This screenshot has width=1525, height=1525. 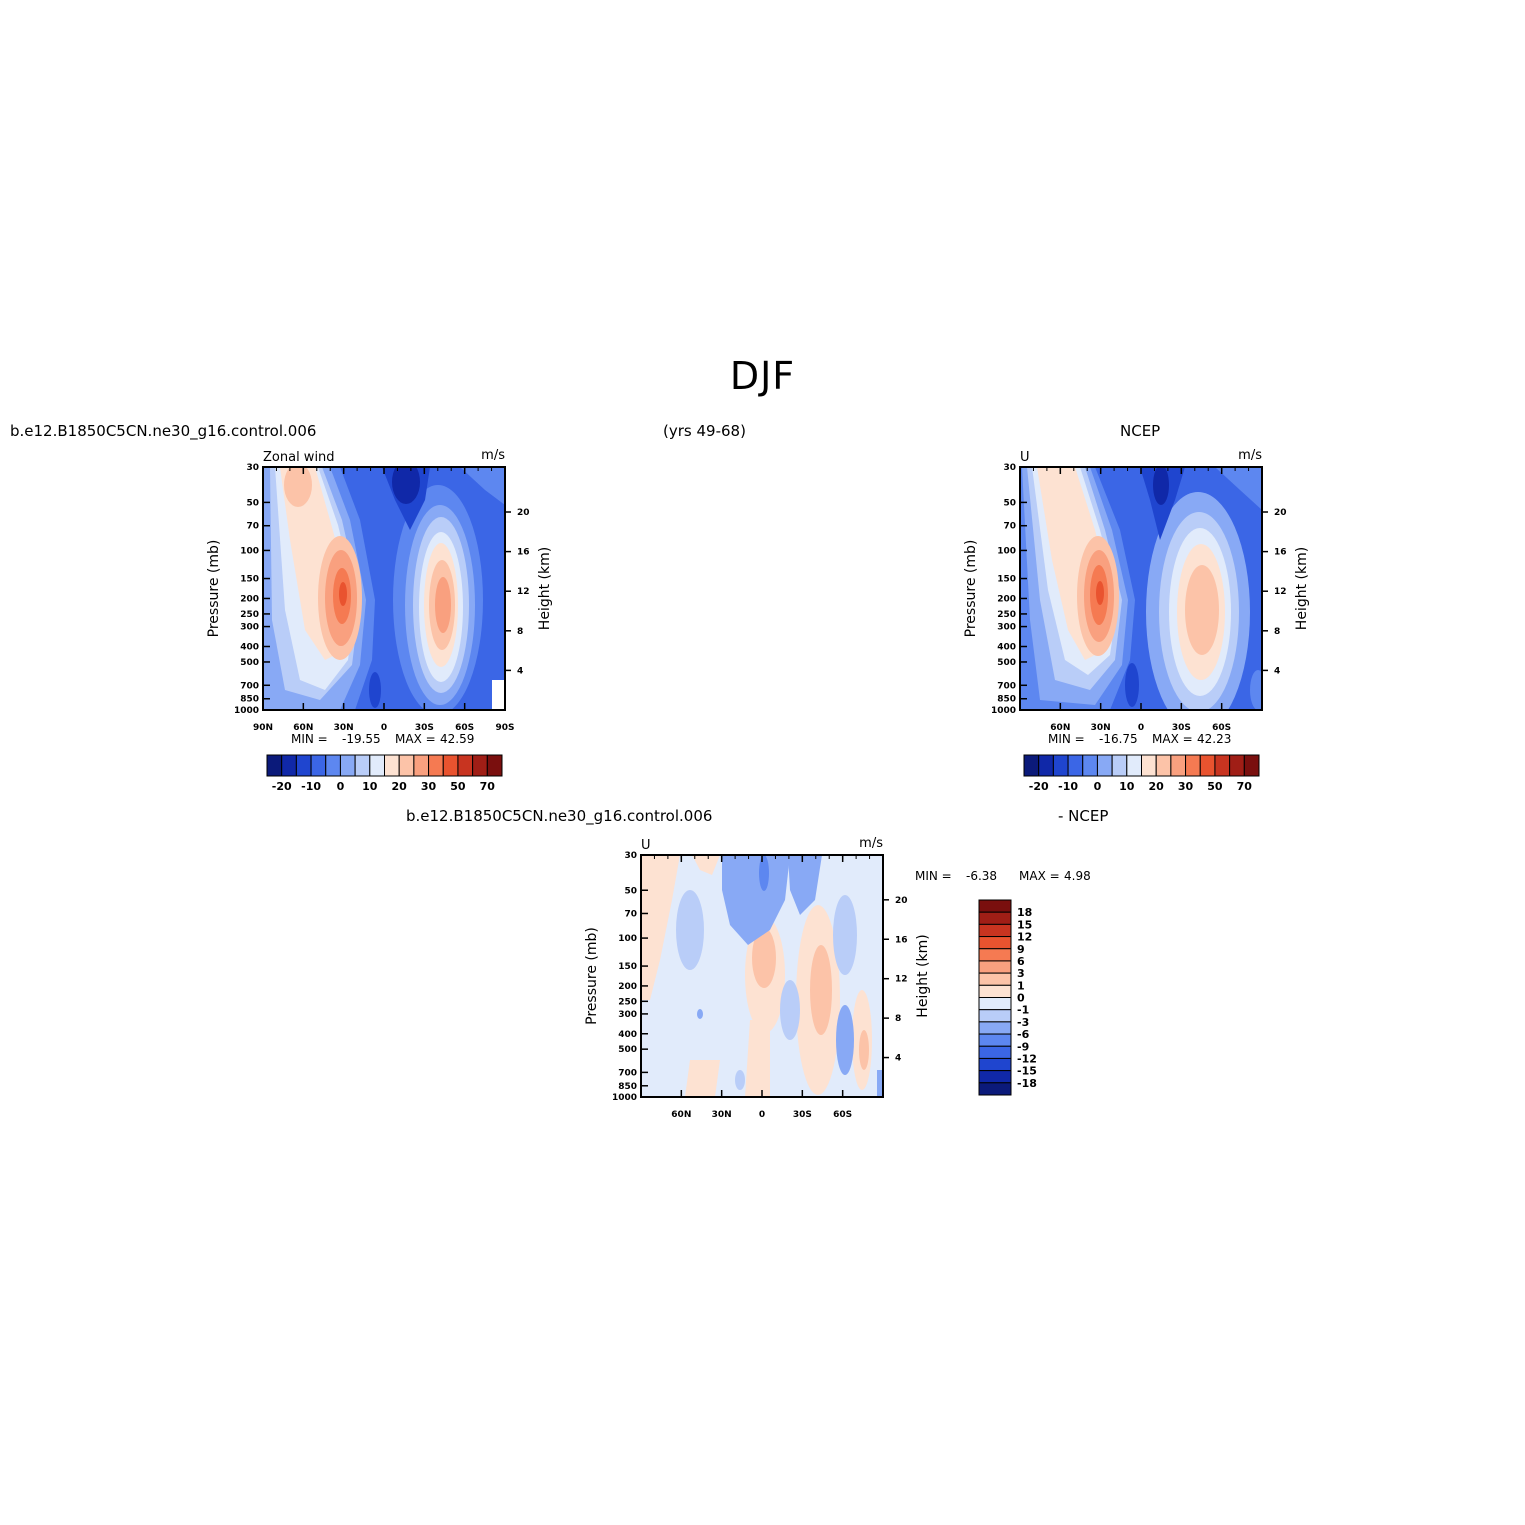 I want to click on obs-colorbar-label: 0, so click(x=1098, y=786).